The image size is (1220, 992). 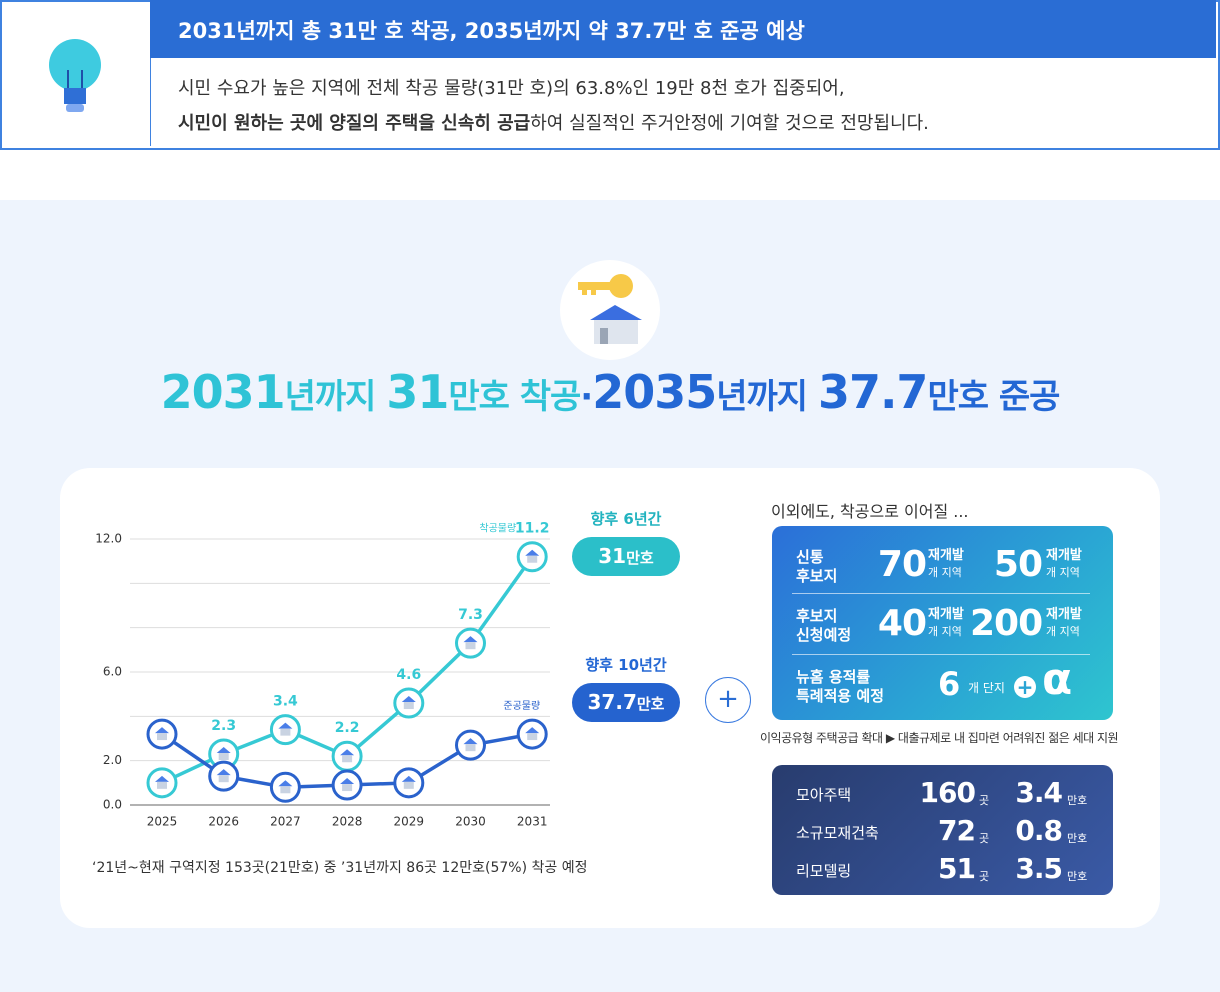 I want to click on y-tick-label: 6.0, so click(x=112, y=672).